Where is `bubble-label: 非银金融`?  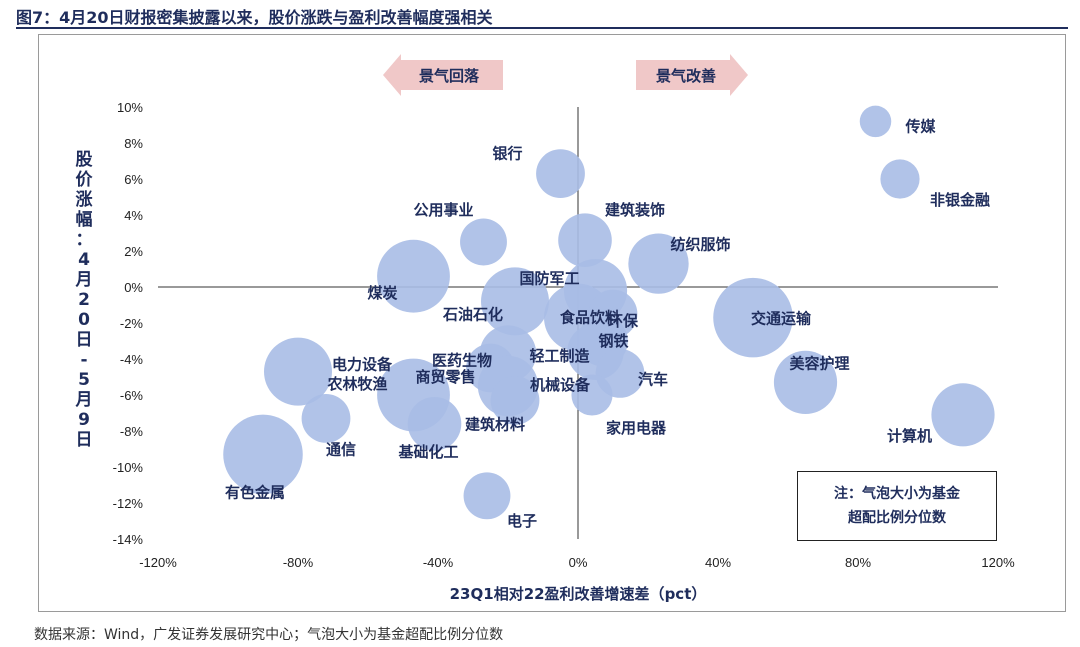
bubble-label: 非银金融 is located at coordinates (960, 200).